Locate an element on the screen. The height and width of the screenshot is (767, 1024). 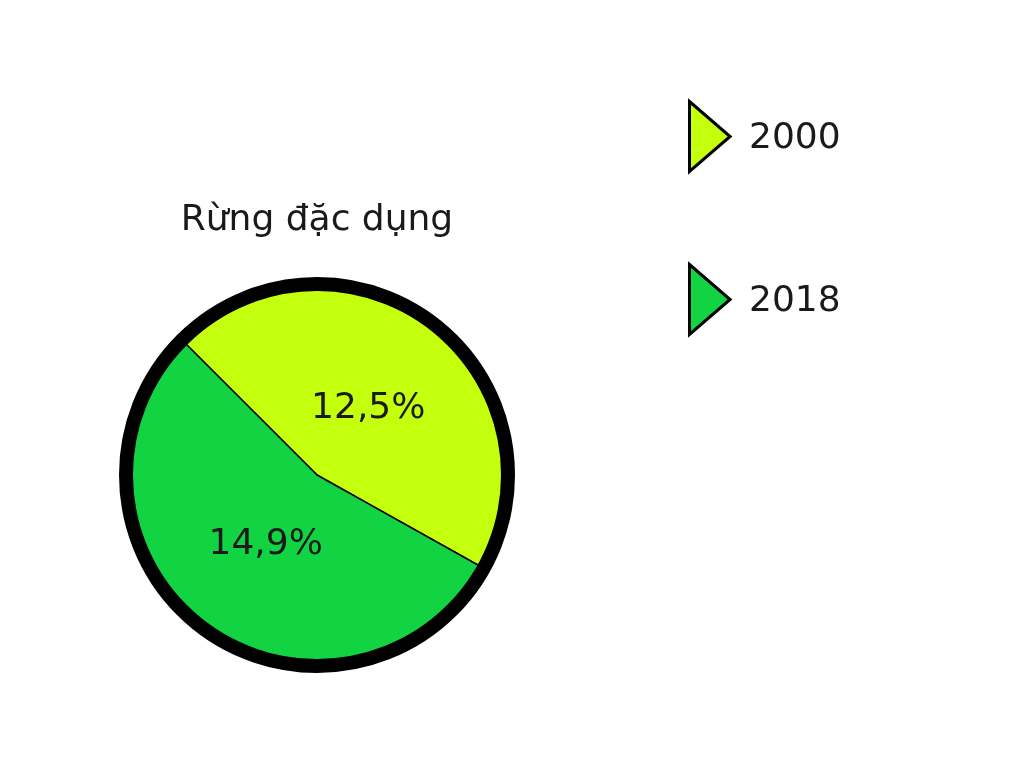
legend-label: 2018 is located at coordinates (795, 298).